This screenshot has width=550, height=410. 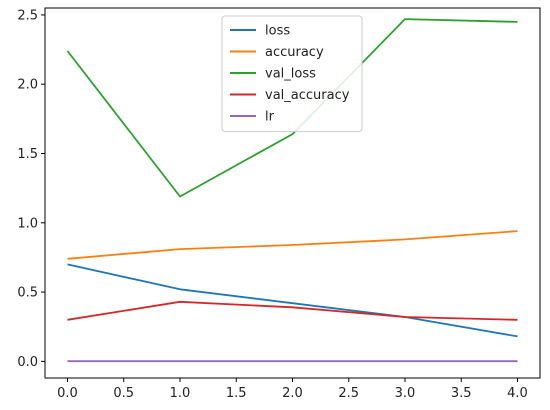 I want to click on x-tick-label: 1.0, so click(x=180, y=393).